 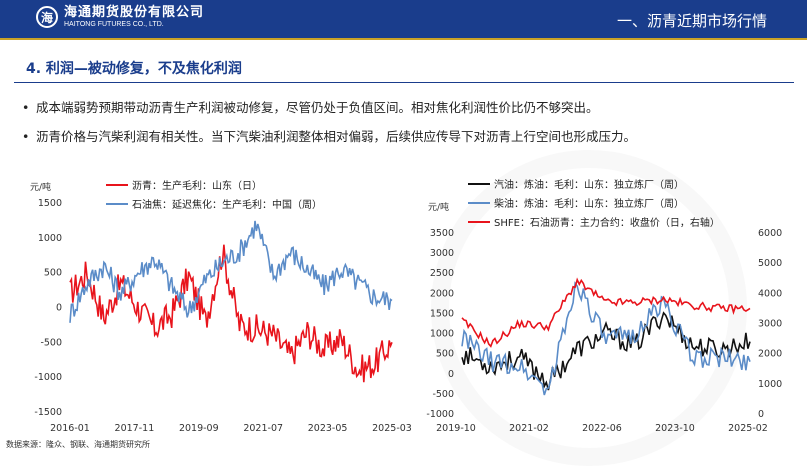 What do you see at coordinates (442, 273) in the screenshot?
I see `y-tick-label-left: 2500` at bounding box center [442, 273].